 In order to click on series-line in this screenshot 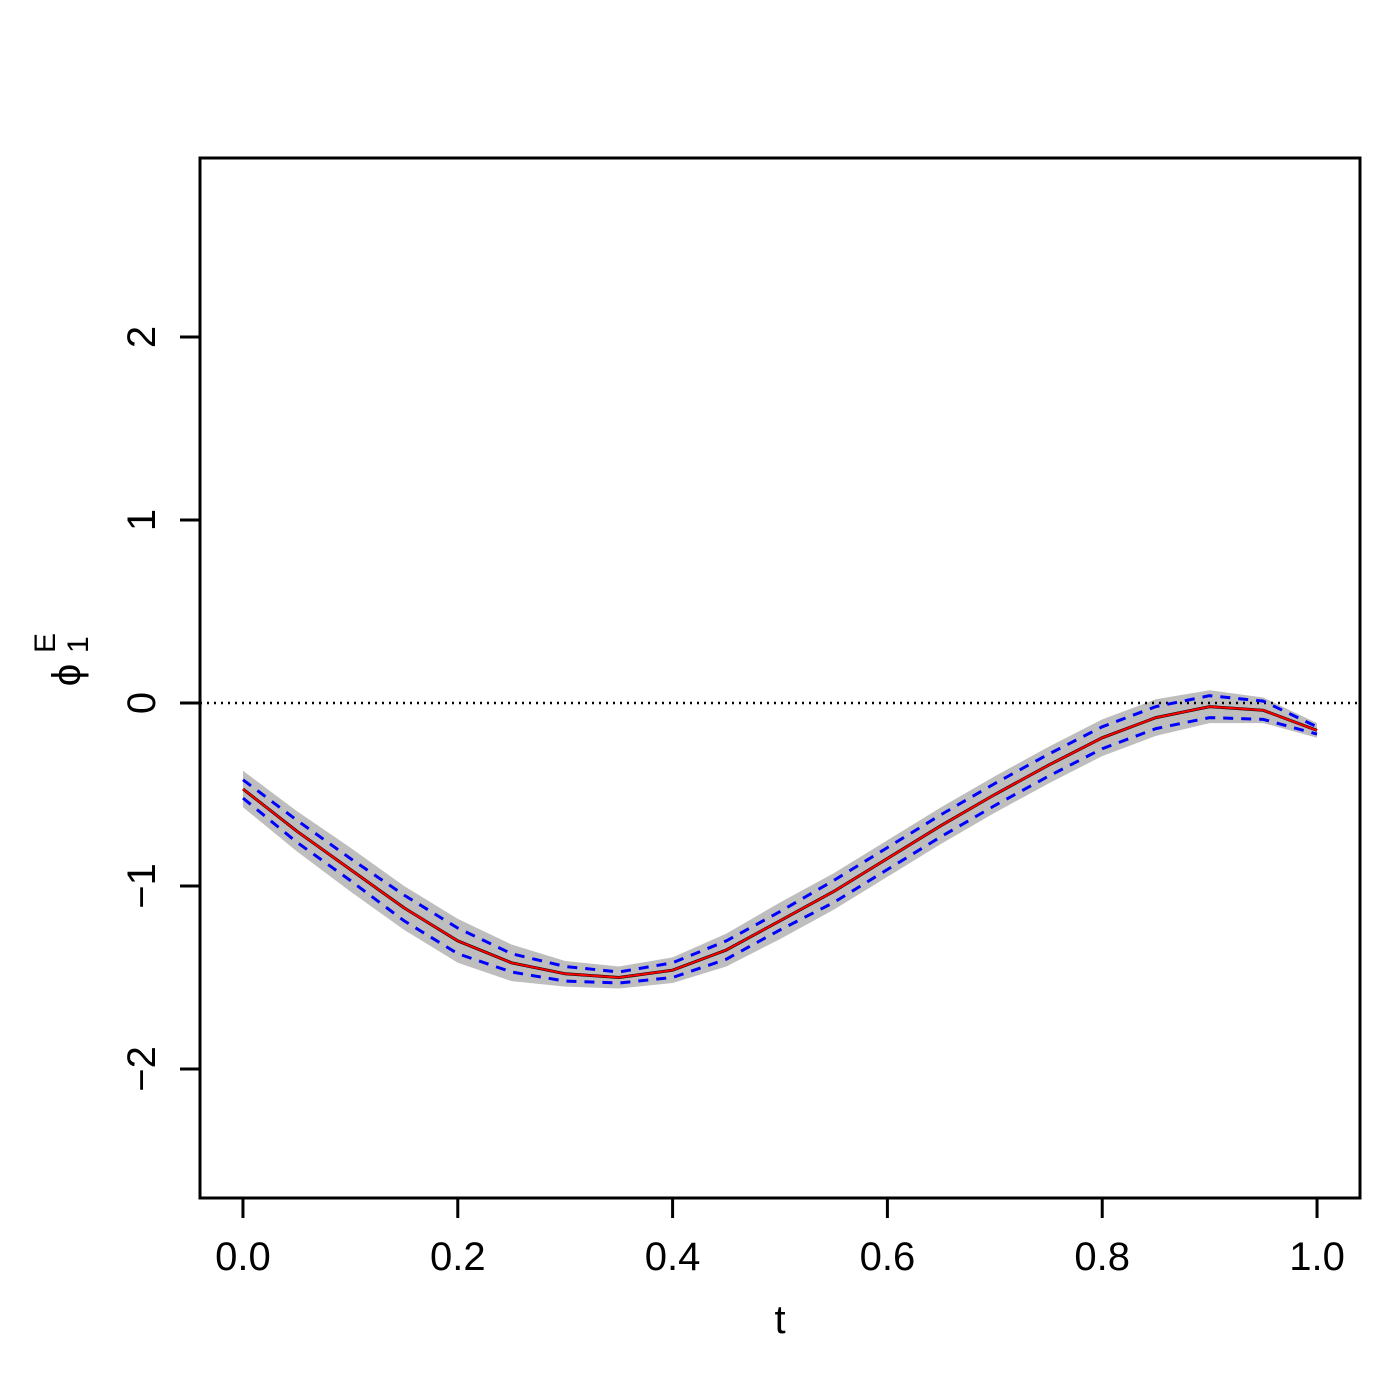, I will do `click(780, 850)`.